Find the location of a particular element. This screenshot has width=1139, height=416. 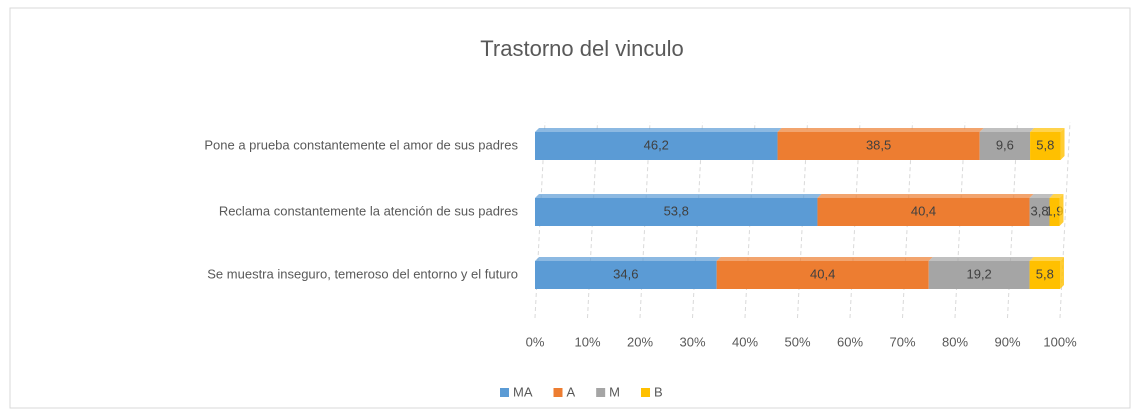

data-label: 34,6 is located at coordinates (625, 273).